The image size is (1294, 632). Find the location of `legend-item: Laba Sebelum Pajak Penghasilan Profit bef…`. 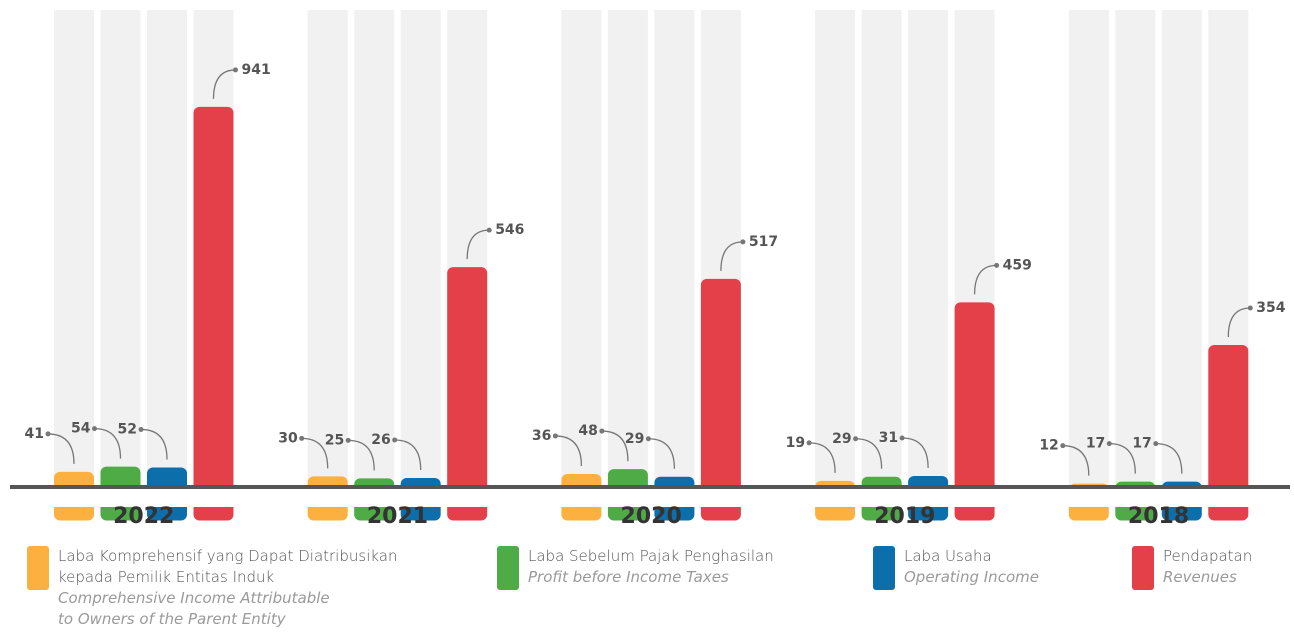

legend-item: Laba Sebelum Pajak Penghasilan Profit bef… is located at coordinates (662, 568).